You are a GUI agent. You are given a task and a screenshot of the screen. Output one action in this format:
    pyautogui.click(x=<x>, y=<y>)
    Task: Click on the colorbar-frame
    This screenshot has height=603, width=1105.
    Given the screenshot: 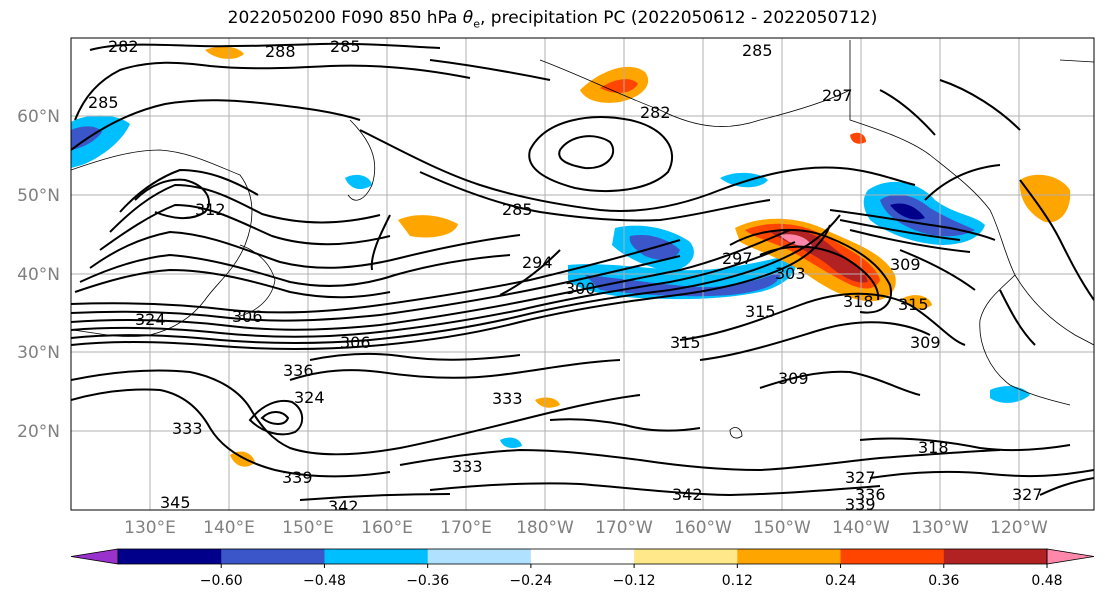 What is the action you would take?
    pyautogui.click(x=582, y=556)
    